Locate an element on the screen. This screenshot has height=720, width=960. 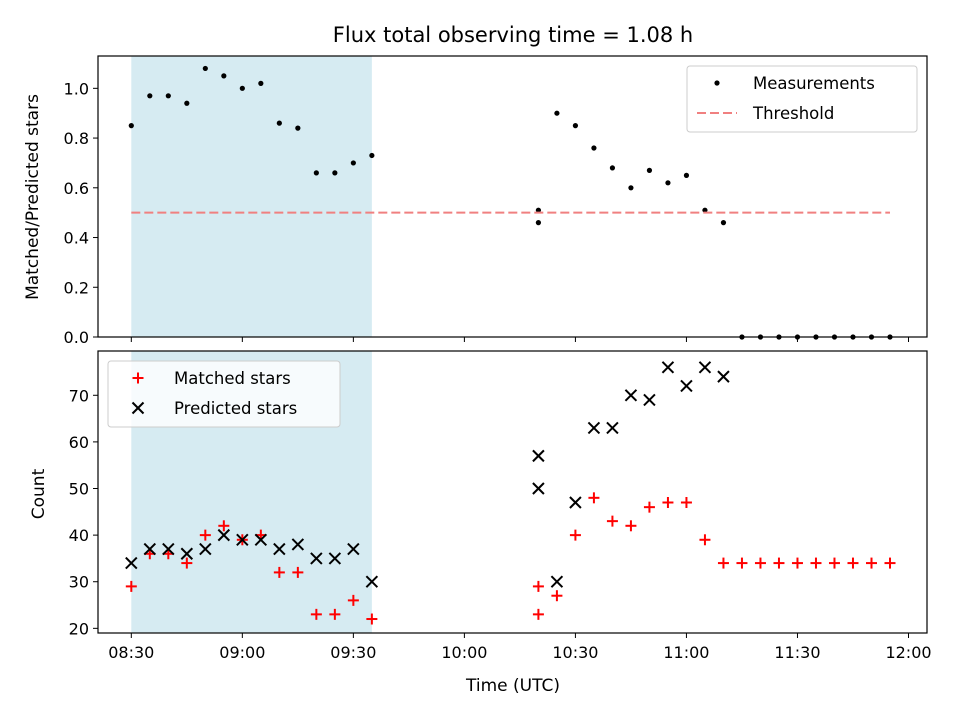
legend-entry-label: Measurements is located at coordinates (814, 83).